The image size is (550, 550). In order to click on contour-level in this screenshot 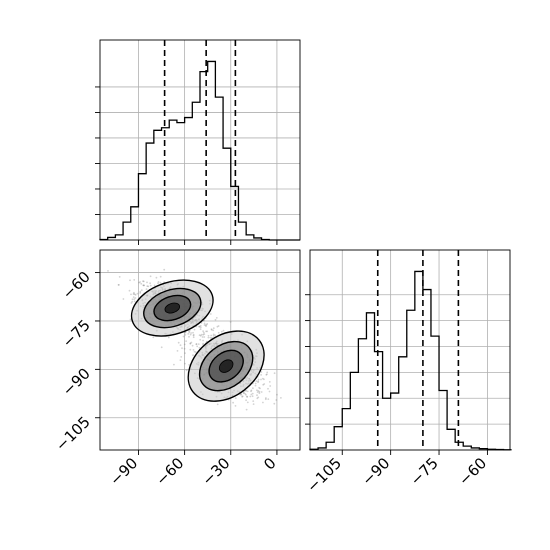, I will do `click(172, 308)`.